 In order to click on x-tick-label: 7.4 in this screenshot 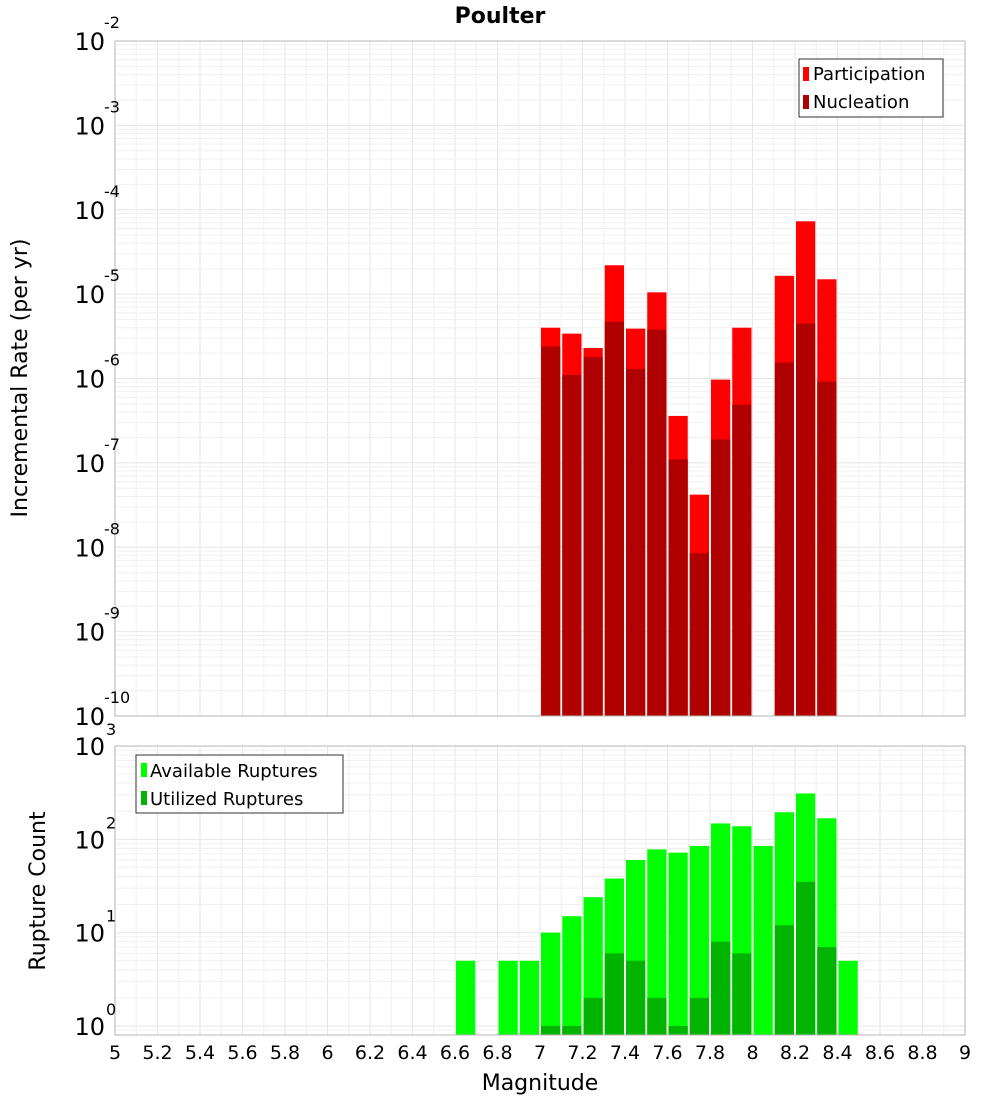, I will do `click(625, 1053)`.